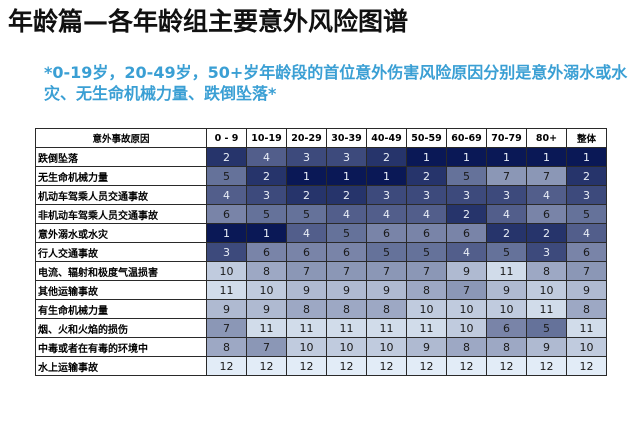 This screenshot has width=640, height=423. Describe the element at coordinates (466, 138) in the screenshot. I see `age-column-header: 60-69` at that location.